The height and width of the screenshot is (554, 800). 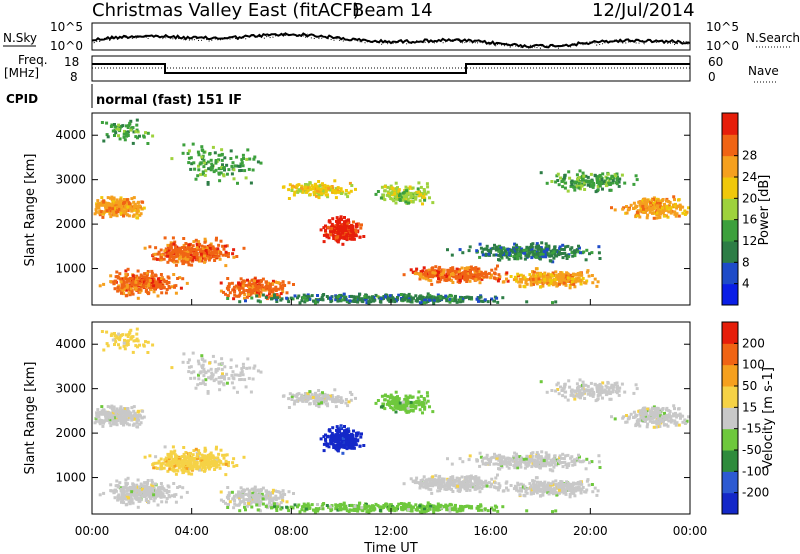 What do you see at coordinates (749, 220) in the screenshot?
I see `colorbar-tick-label: 16` at bounding box center [749, 220].